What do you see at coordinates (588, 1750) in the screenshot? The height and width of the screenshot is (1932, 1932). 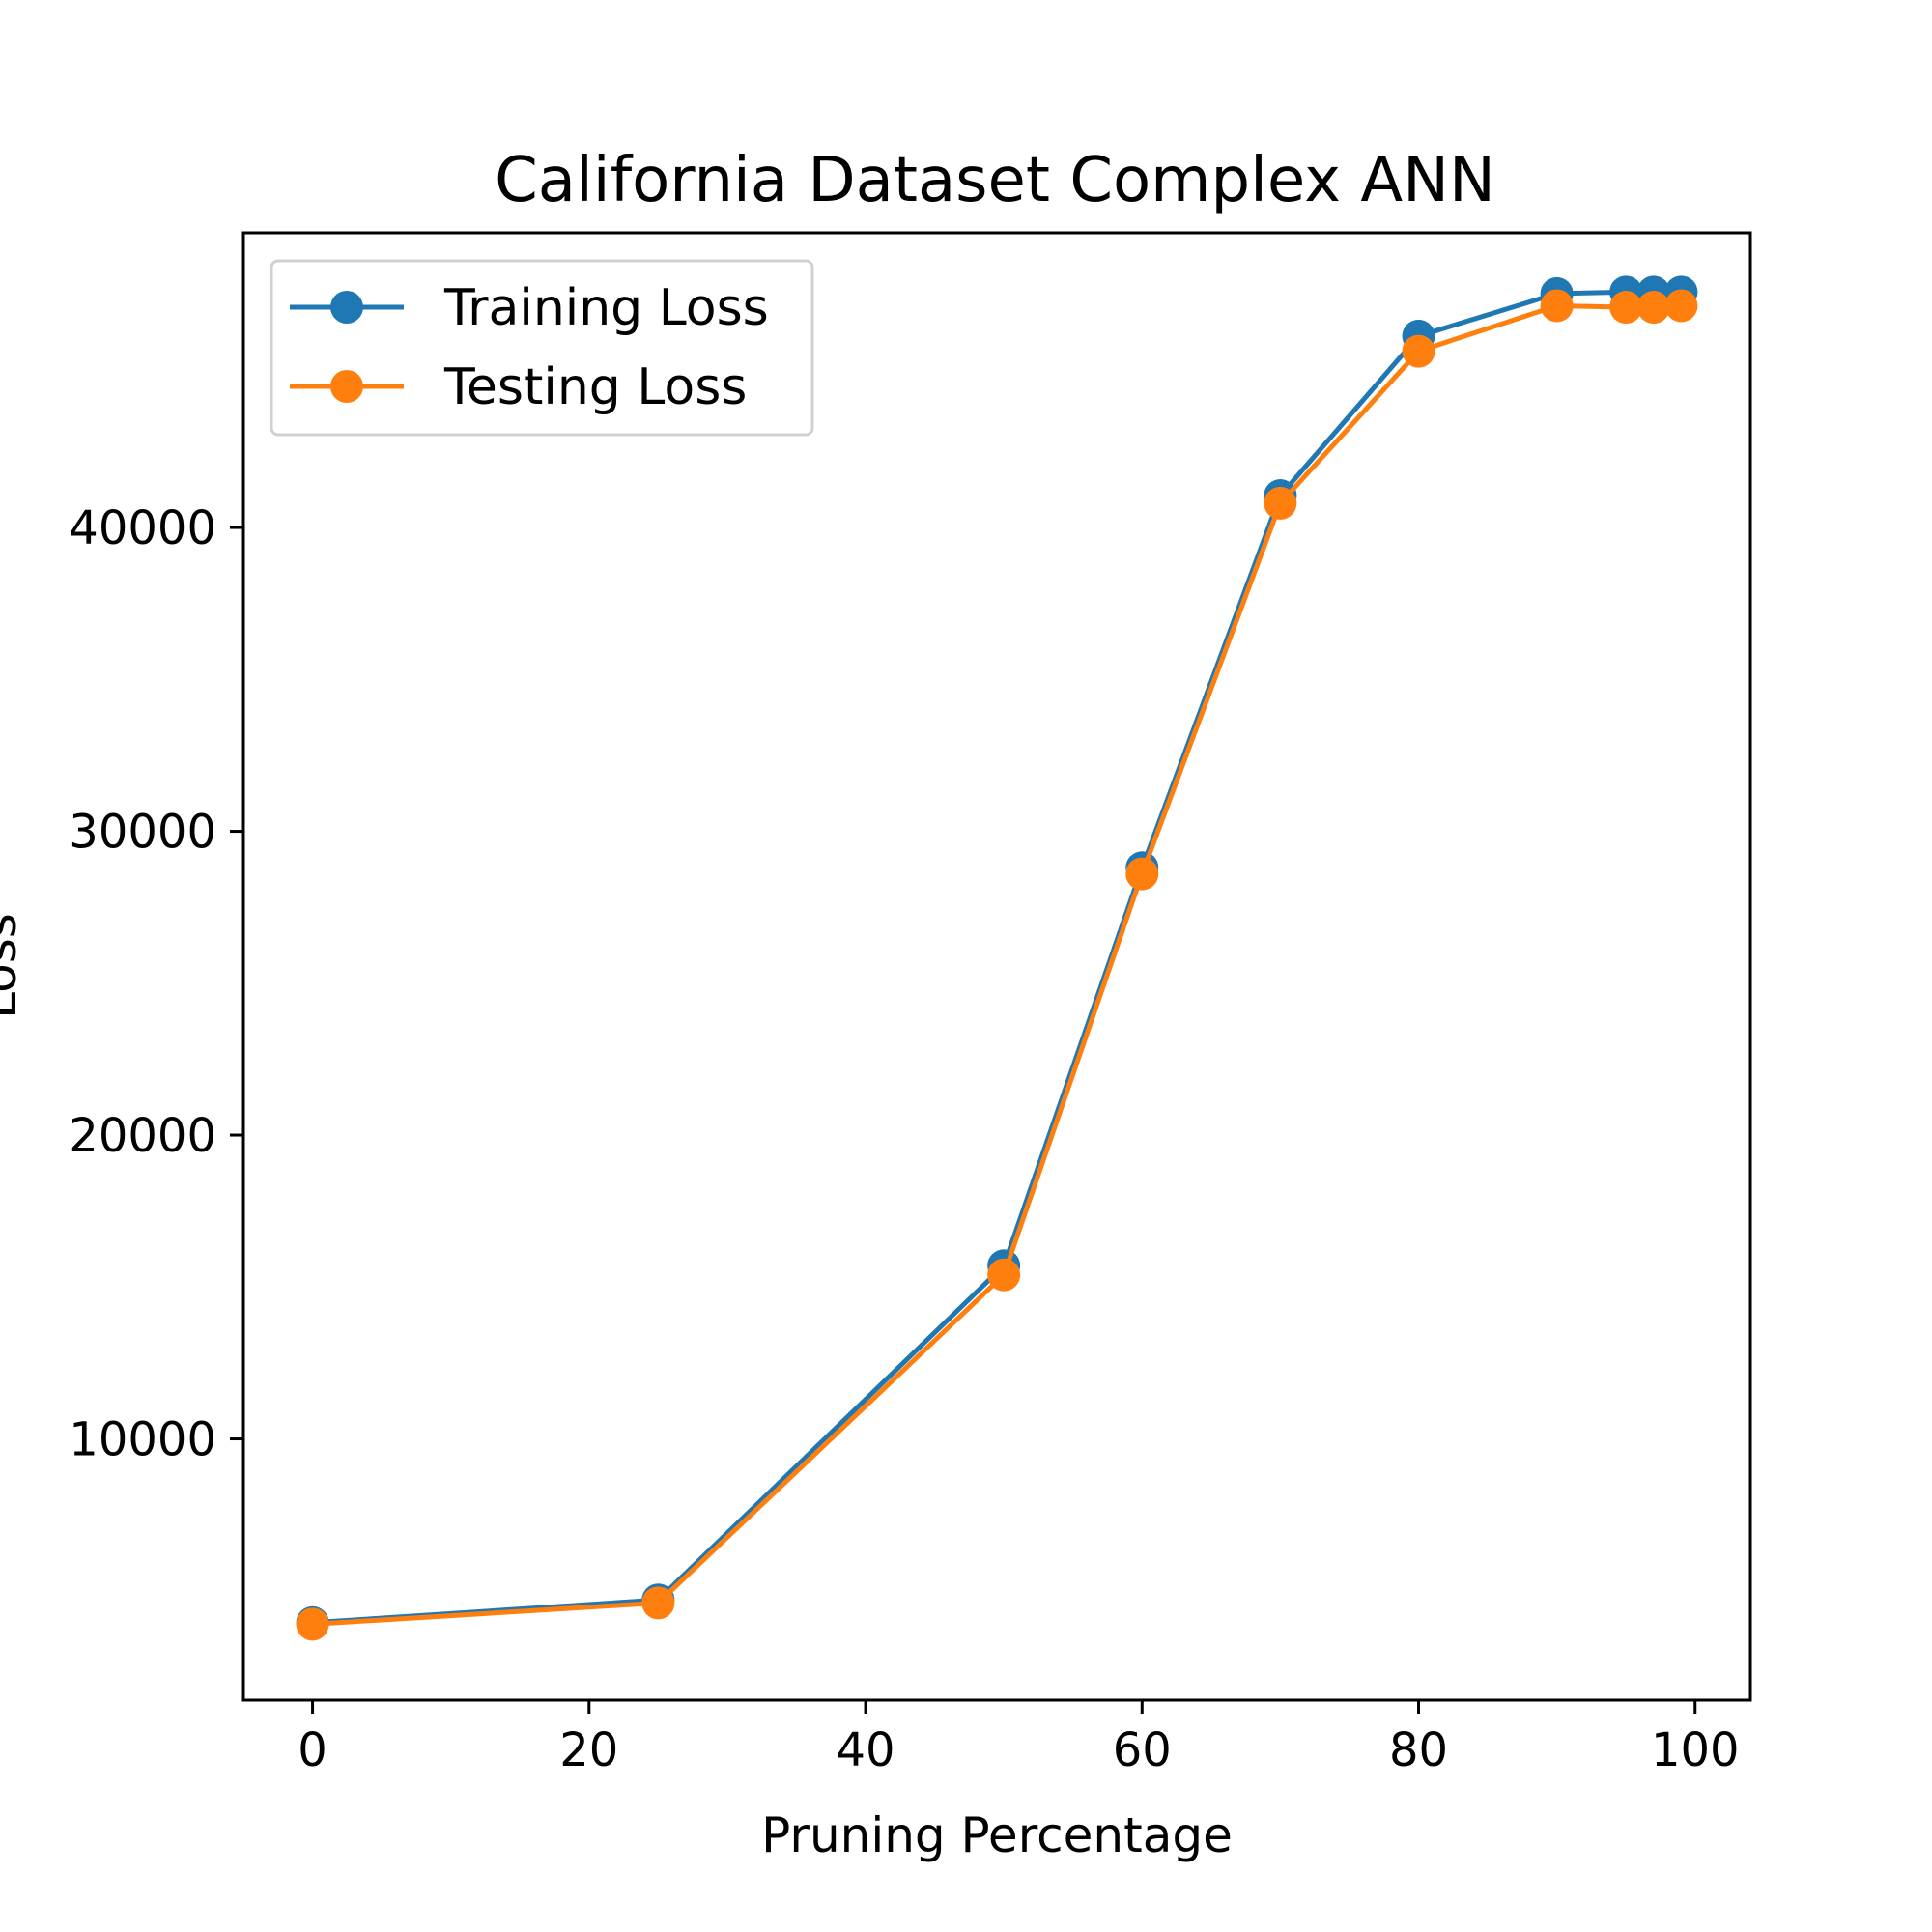 I see `x-tick-label: 20` at bounding box center [588, 1750].